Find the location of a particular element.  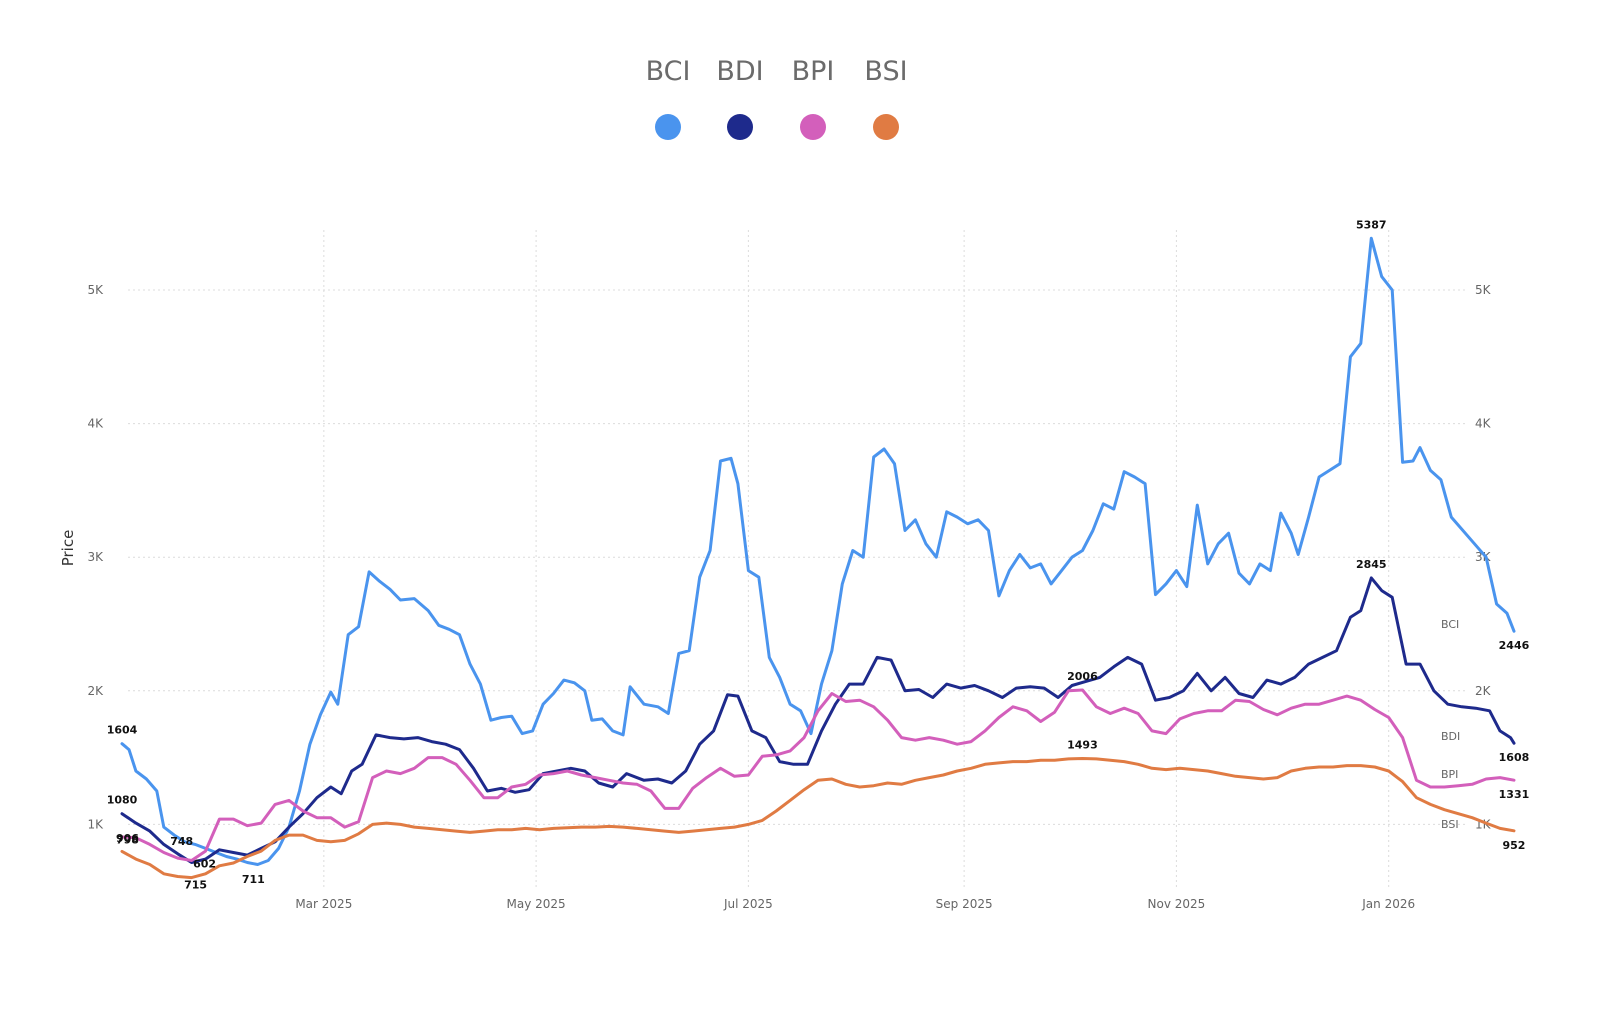

data-label-bsi: 798 is located at coordinates (127, 839).